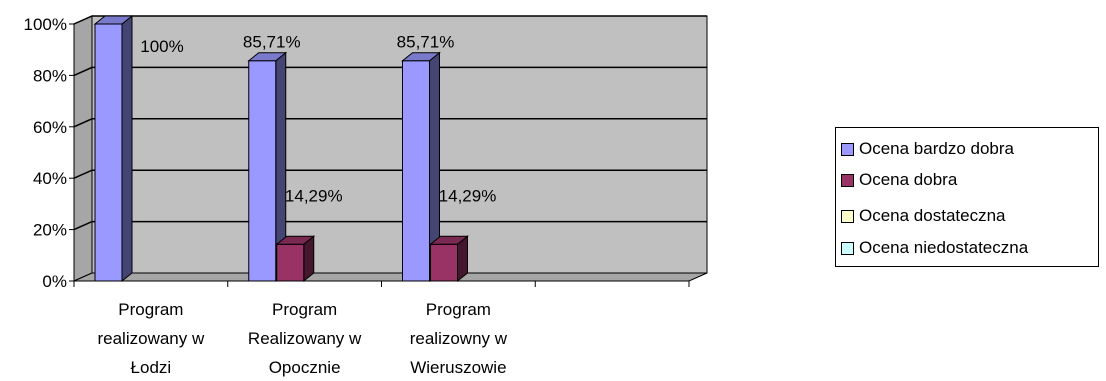 The width and height of the screenshot is (1106, 381). What do you see at coordinates (127, 148) in the screenshot?
I see `bar-side` at bounding box center [127, 148].